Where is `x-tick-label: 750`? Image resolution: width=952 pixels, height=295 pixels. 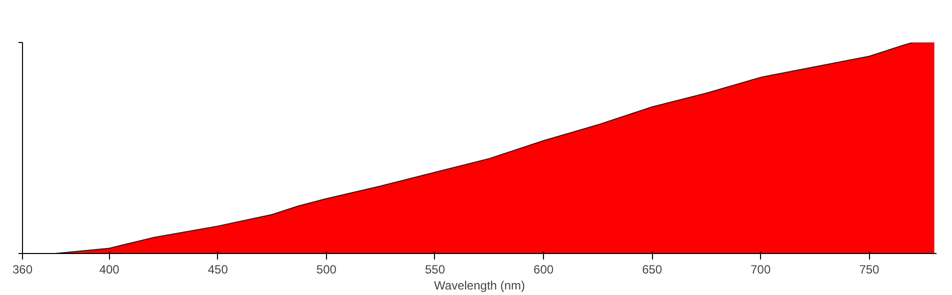 x-tick-label: 750 is located at coordinates (869, 269).